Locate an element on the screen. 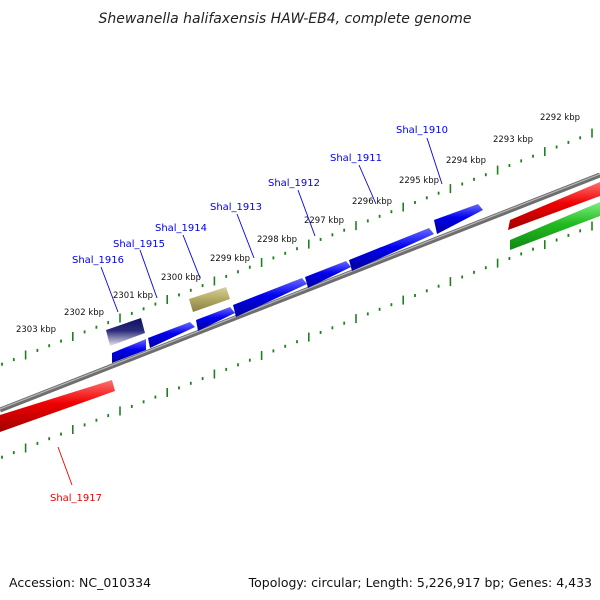 Image resolution: width=600 pixels, height=600 pixels. misc-feature is located at coordinates (209, 299).